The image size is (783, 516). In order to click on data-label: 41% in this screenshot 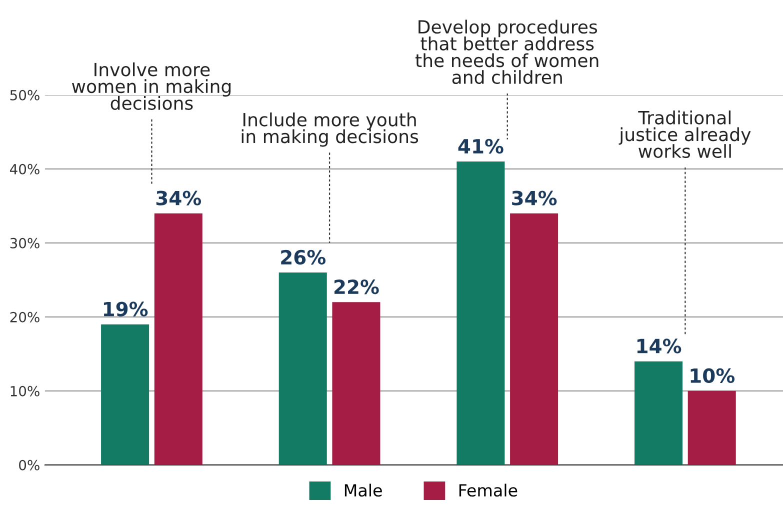, I will do `click(481, 146)`.